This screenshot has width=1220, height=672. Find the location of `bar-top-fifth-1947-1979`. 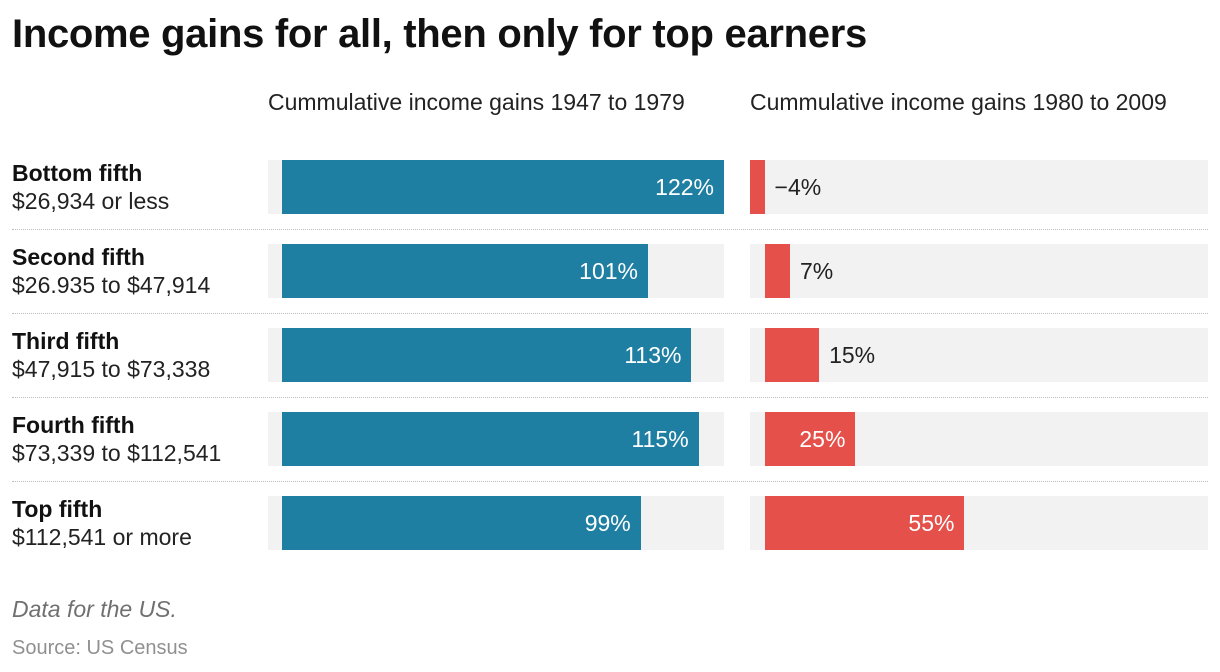

bar-top-fifth-1947-1979 is located at coordinates (461, 523).